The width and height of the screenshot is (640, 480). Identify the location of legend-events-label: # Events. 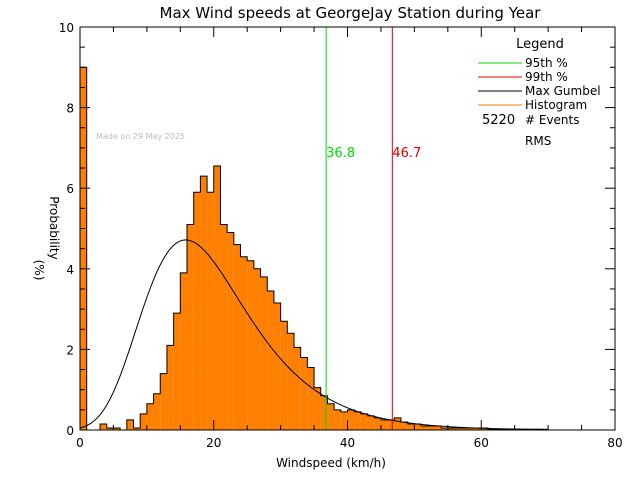
(552, 120).